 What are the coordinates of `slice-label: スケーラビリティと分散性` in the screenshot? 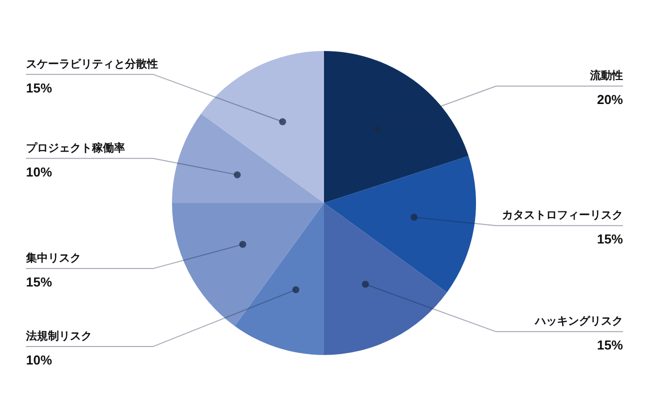 It's located at (92, 63).